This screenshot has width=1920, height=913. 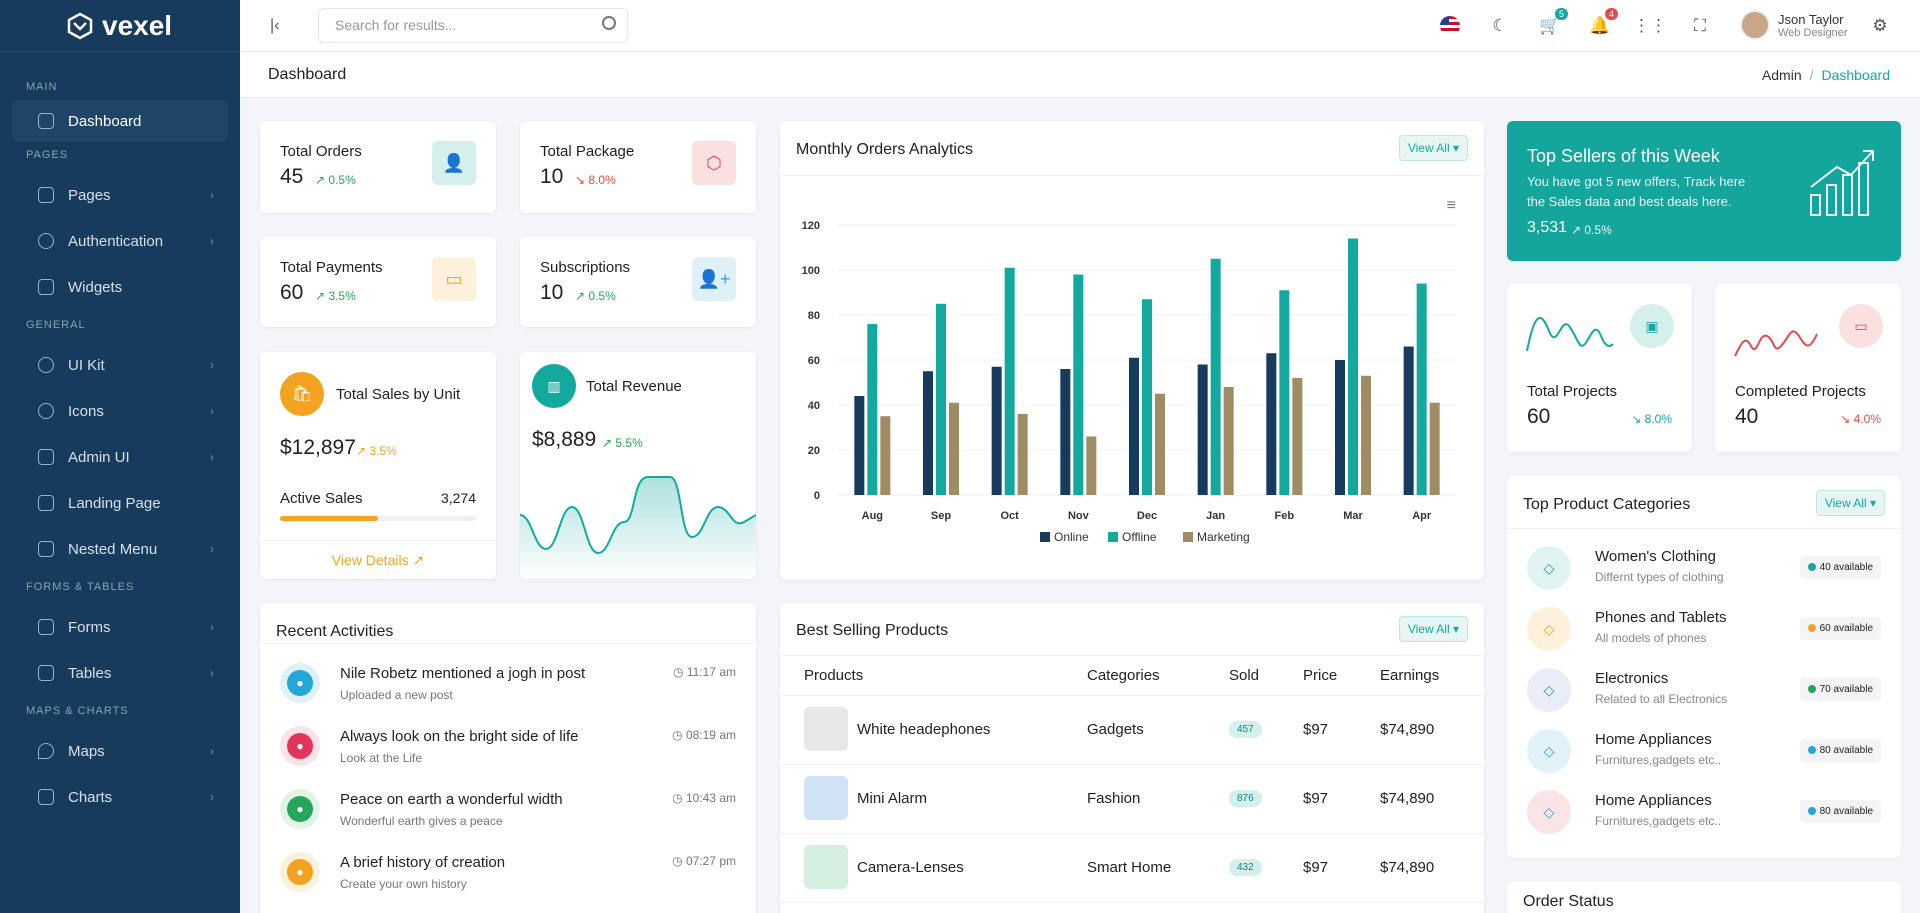 What do you see at coordinates (1500, 25) in the screenshot?
I see `moon-icon: ☾` at bounding box center [1500, 25].